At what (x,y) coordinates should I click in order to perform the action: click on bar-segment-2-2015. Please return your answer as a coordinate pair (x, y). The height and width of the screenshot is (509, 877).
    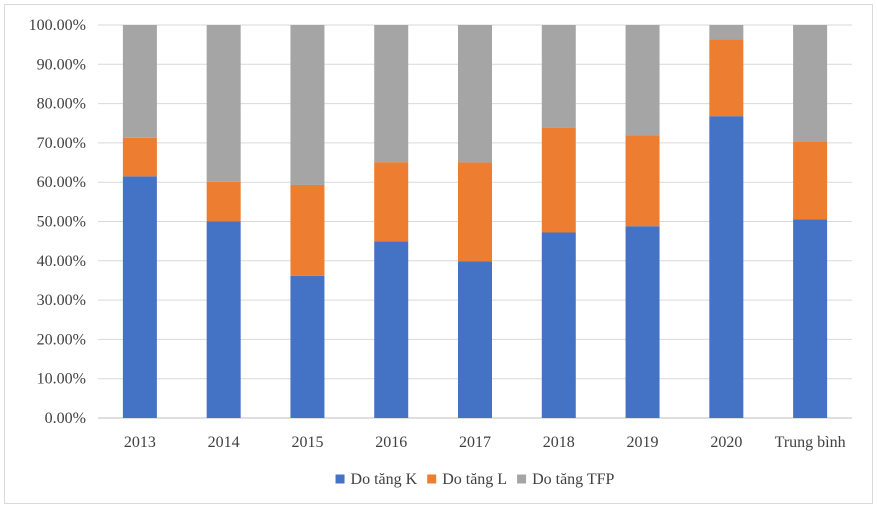
    Looking at the image, I should click on (307, 230).